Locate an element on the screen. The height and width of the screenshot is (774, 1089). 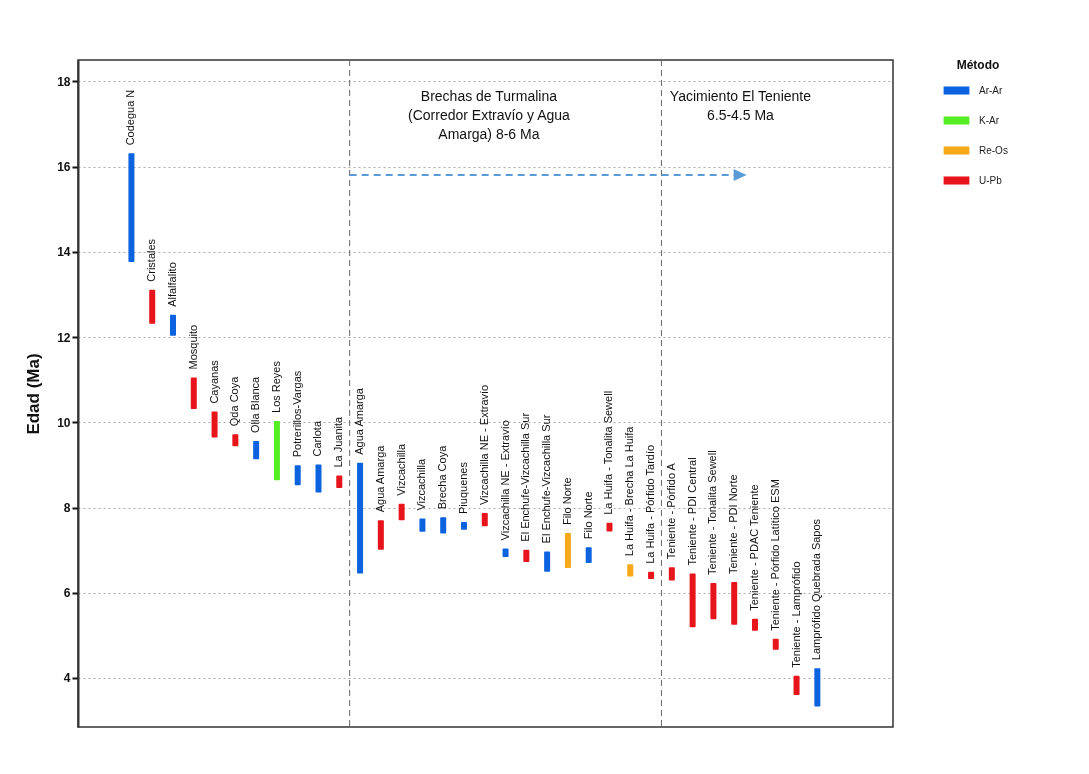
legend-label: K-Ar is located at coordinates (989, 120).